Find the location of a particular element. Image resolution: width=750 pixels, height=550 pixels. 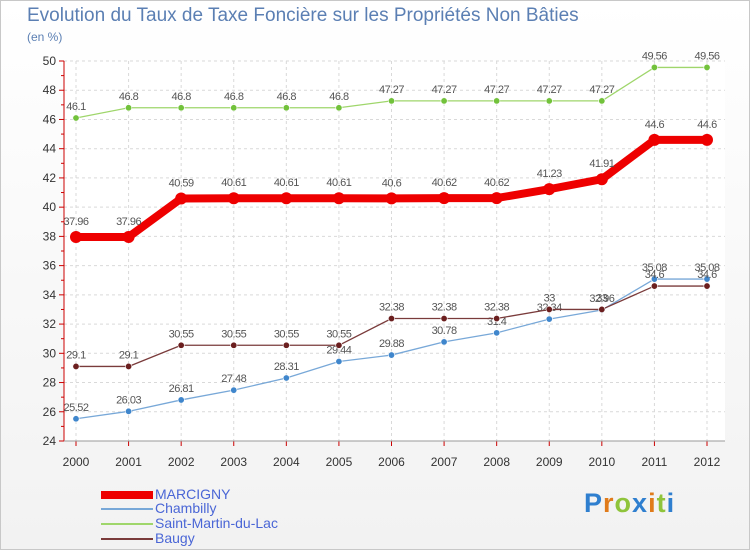

x-tick-label: 2007 is located at coordinates (444, 462).